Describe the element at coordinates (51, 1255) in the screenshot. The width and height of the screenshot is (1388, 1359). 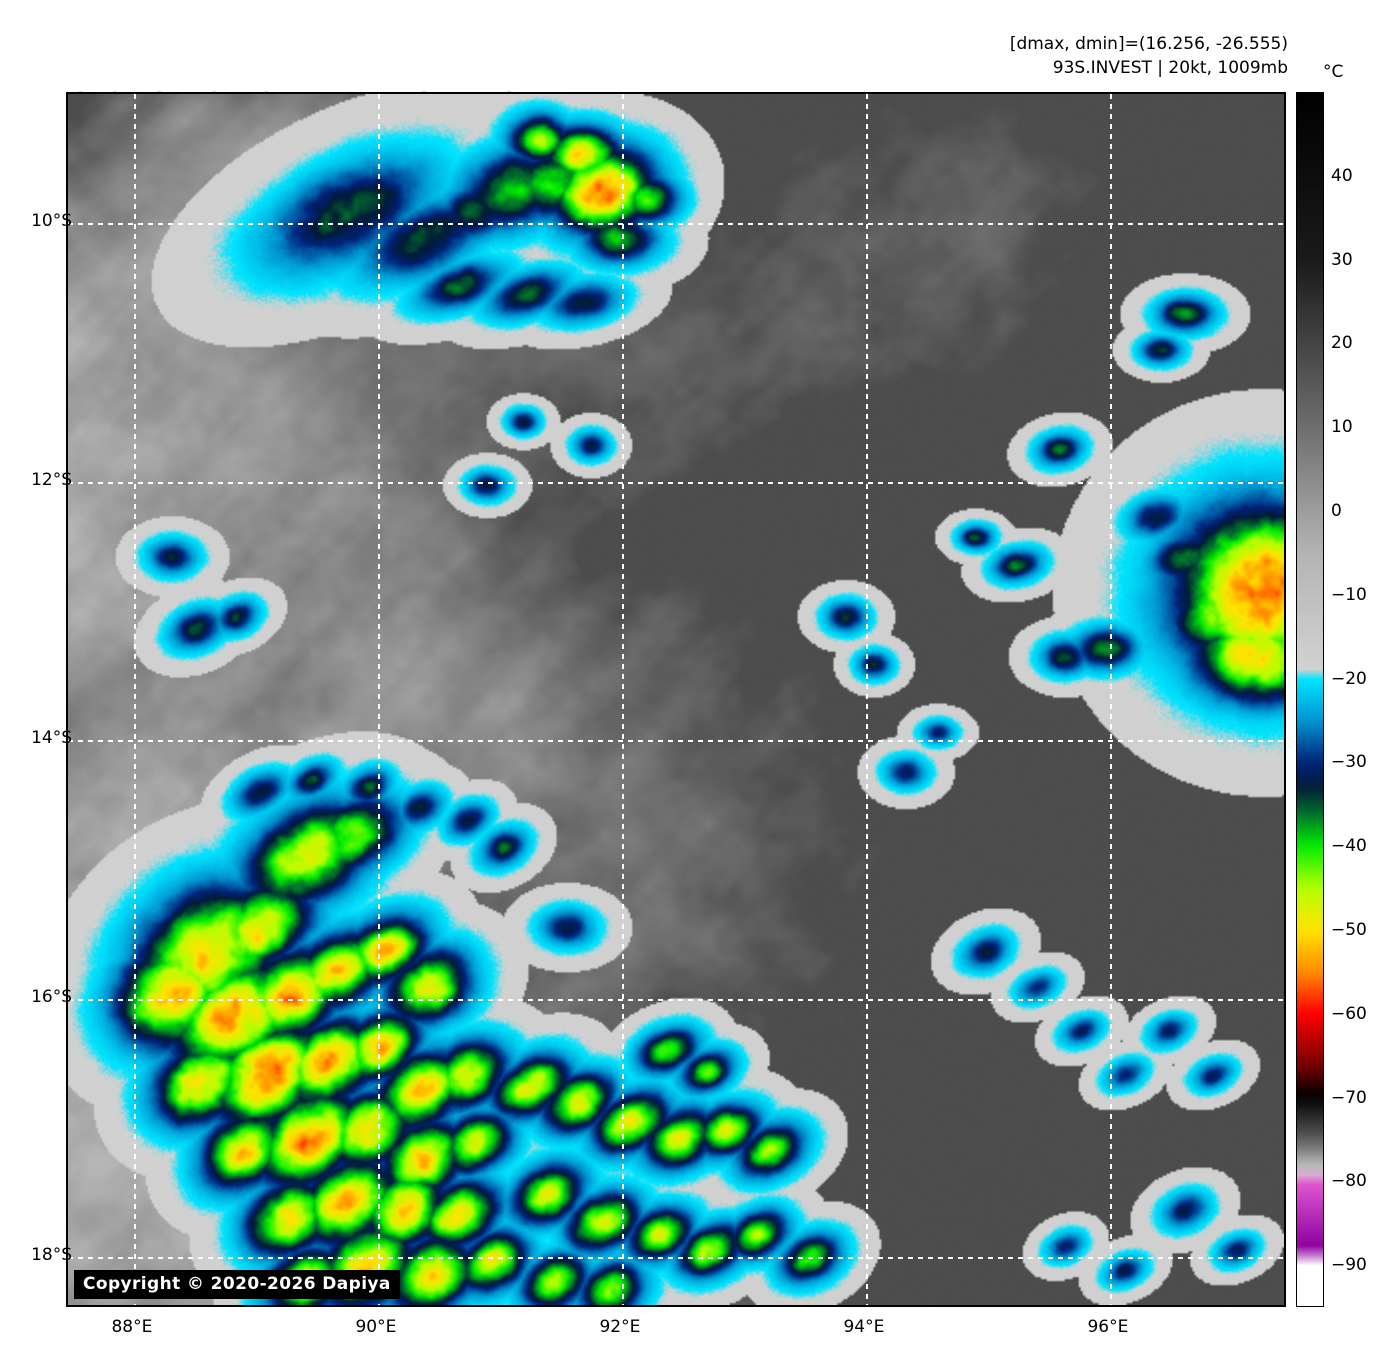
I see `y-axis-tick-label: 18°S` at that location.